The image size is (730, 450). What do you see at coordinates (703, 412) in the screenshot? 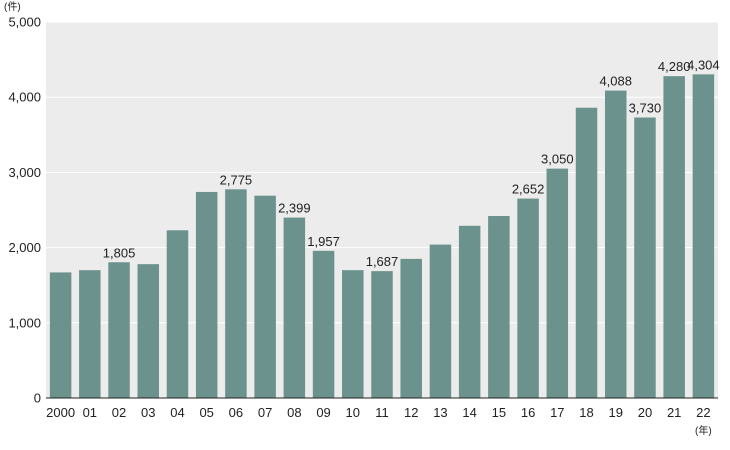
I see `x-tick-label: 22` at bounding box center [703, 412].